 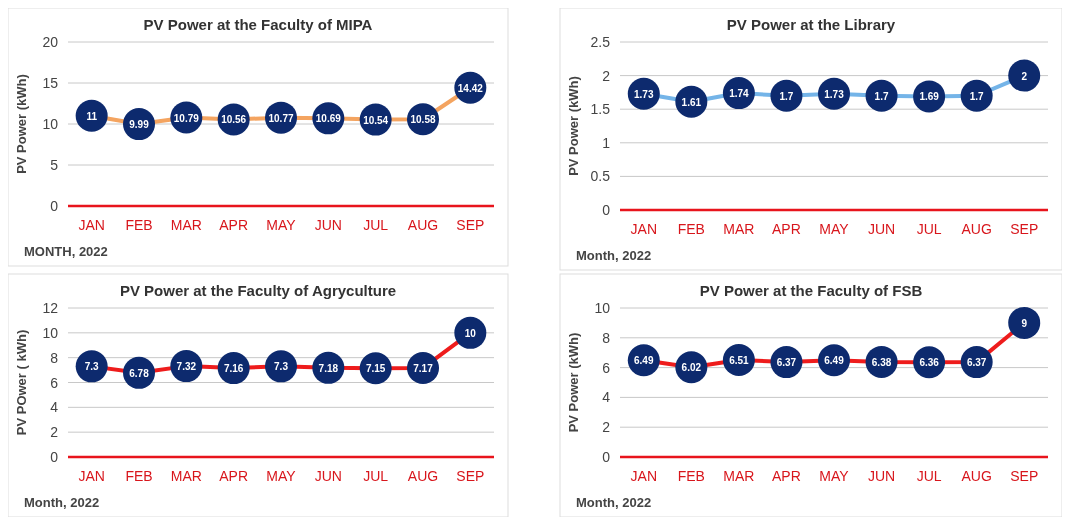 What do you see at coordinates (811, 24) in the screenshot?
I see `chart-title: PV Power at the Library` at bounding box center [811, 24].